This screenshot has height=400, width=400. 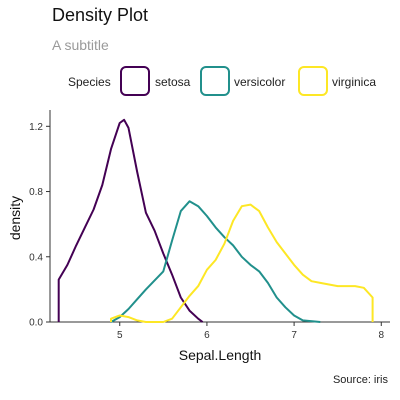 What do you see at coordinates (120, 335) in the screenshot?
I see `x-tick-label: 5` at bounding box center [120, 335].